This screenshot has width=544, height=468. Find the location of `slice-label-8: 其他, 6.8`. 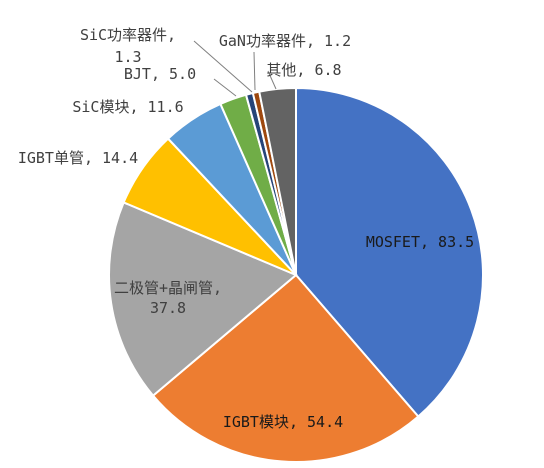

slice-label-8: 其他, 6.8 is located at coordinates (303, 70).